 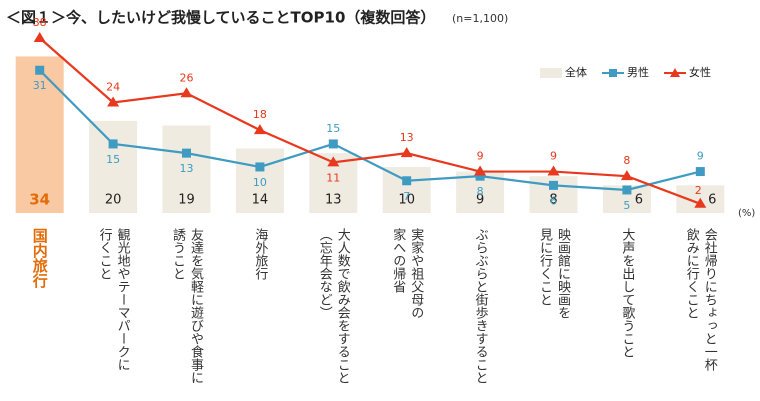 I want to click on point-value-label: 38, so click(x=40, y=22).